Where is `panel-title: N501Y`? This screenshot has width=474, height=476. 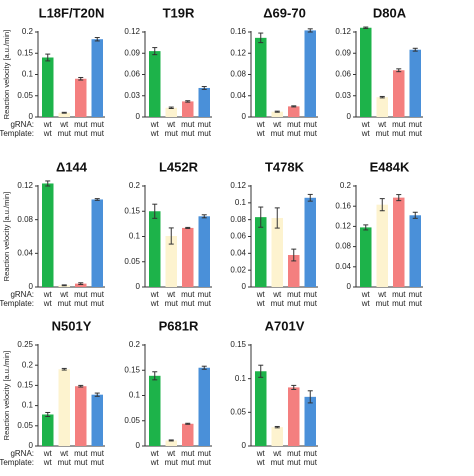 panel-title: N501Y is located at coordinates (72, 325).